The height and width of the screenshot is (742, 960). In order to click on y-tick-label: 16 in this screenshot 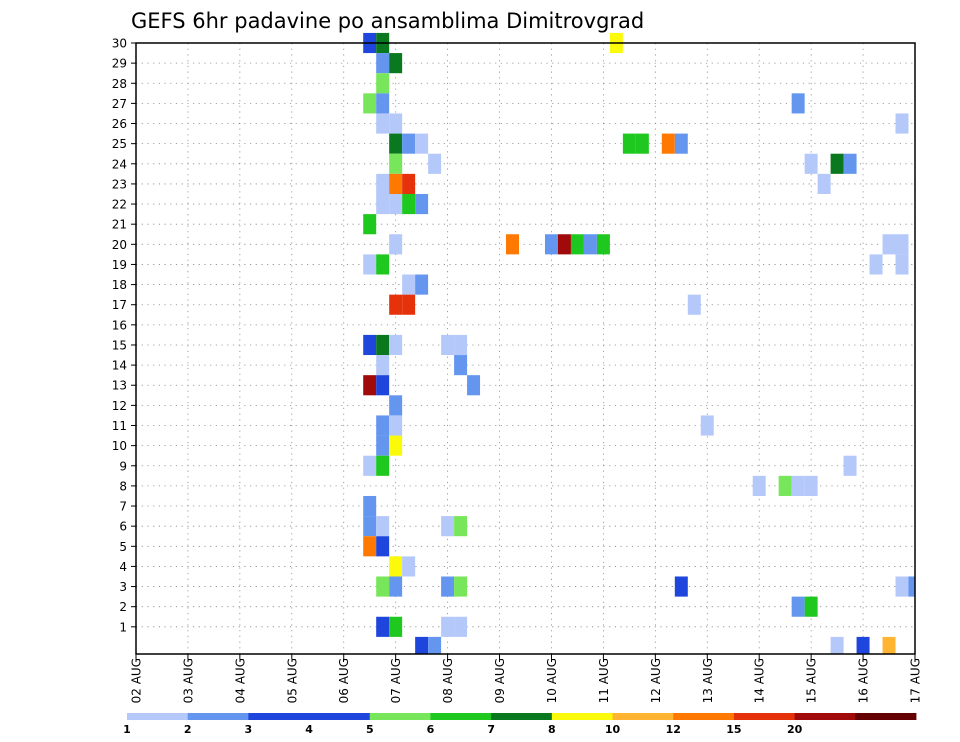, I will do `click(119, 325)`.